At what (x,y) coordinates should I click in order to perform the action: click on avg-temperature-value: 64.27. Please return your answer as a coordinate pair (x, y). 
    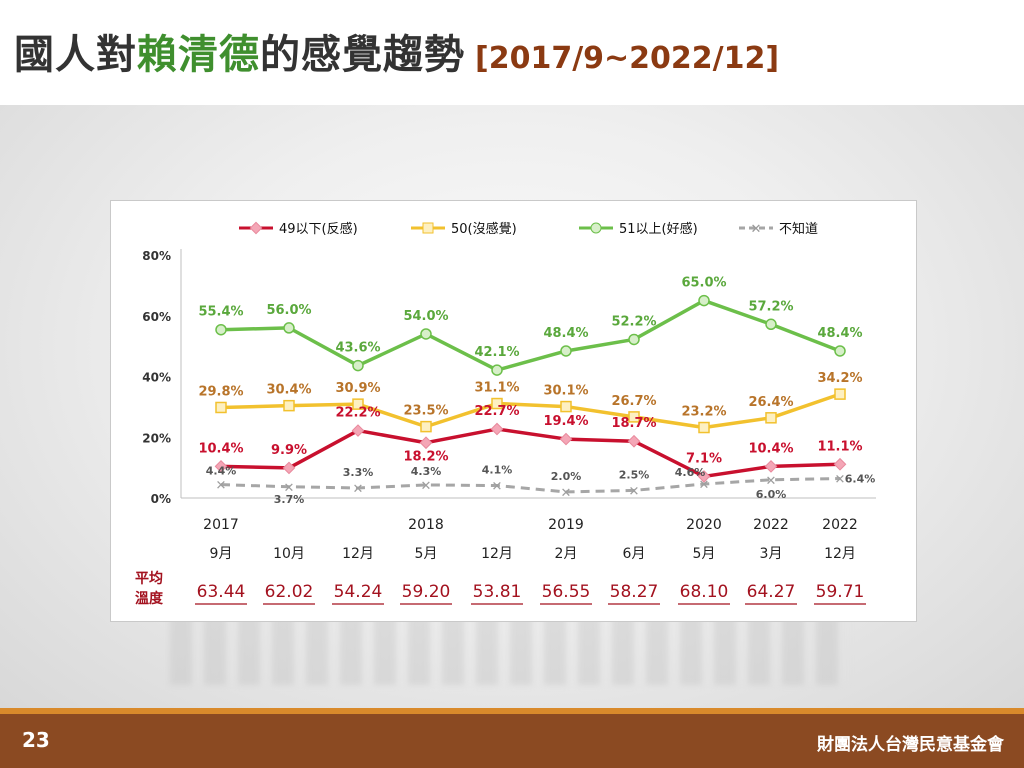
    Looking at the image, I should click on (771, 592).